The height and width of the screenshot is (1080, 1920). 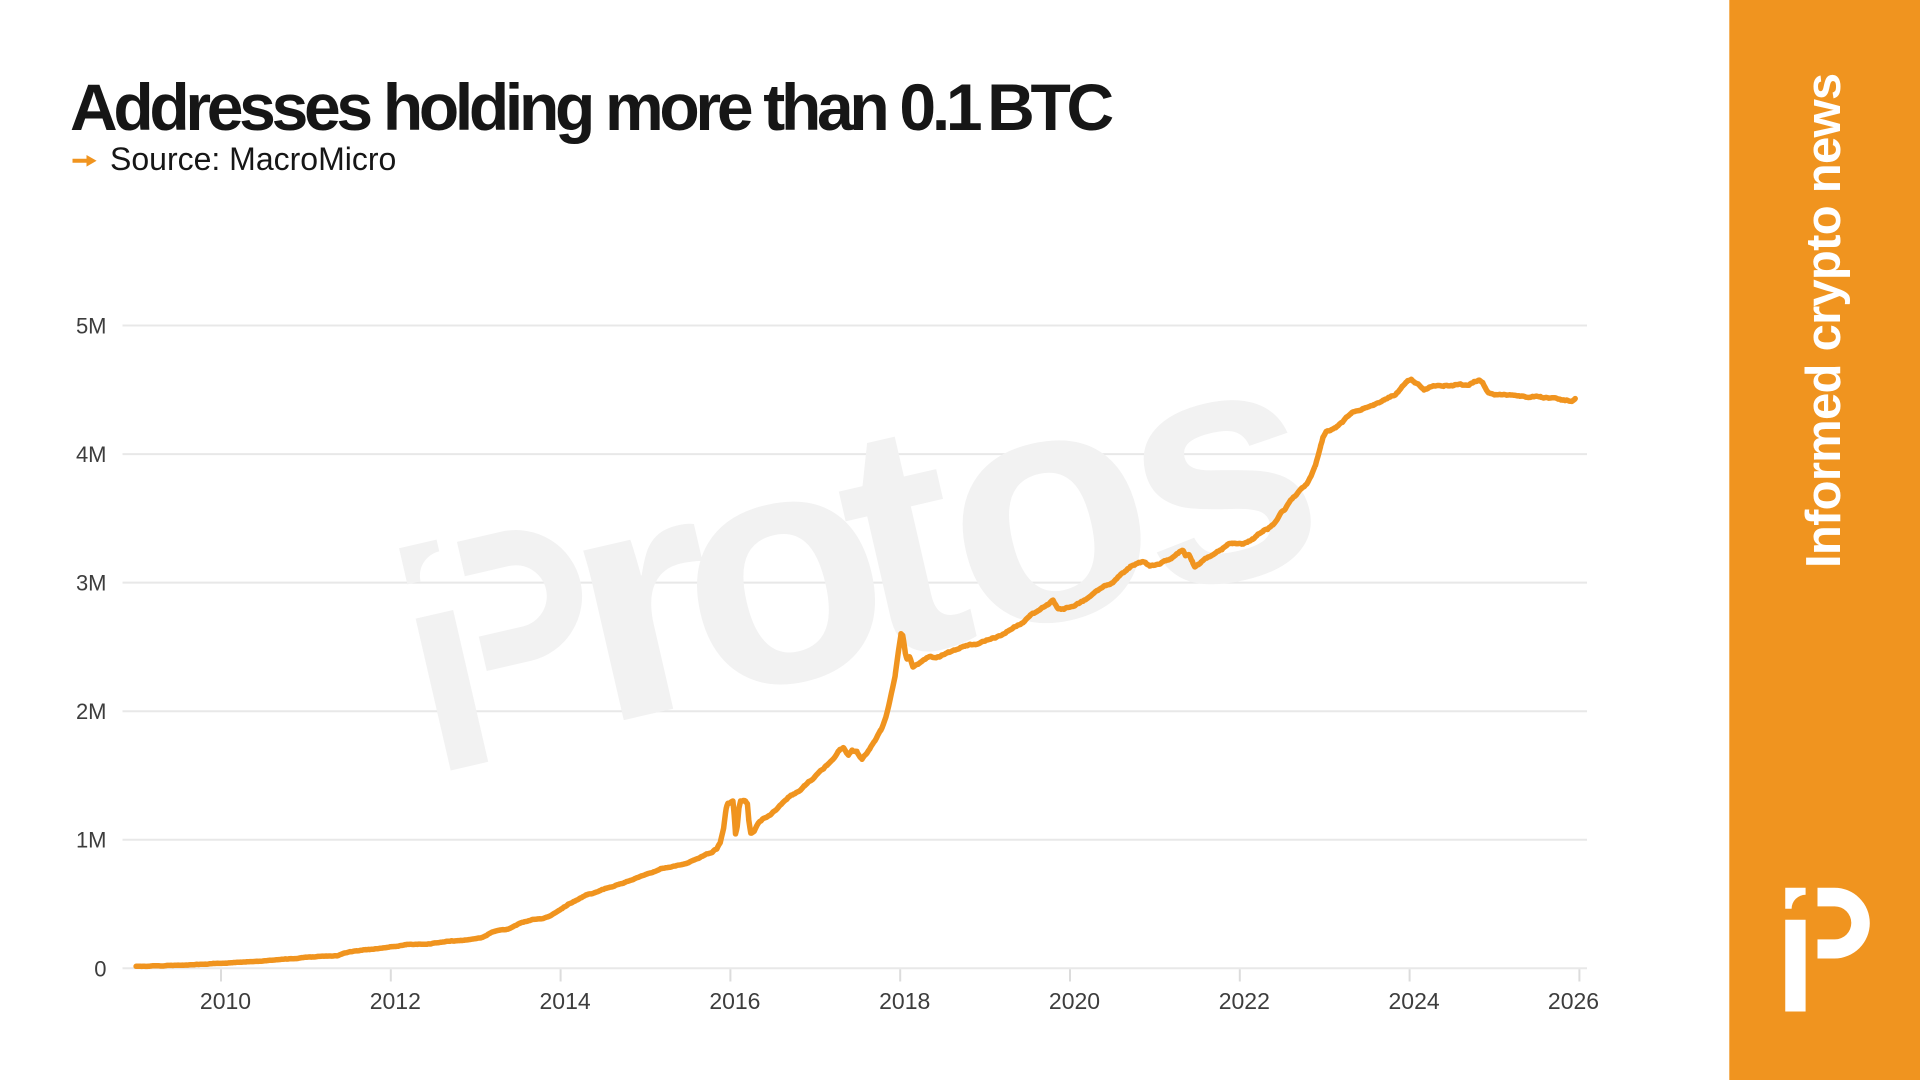 I want to click on svg-text: 2M, so click(x=91, y=711).